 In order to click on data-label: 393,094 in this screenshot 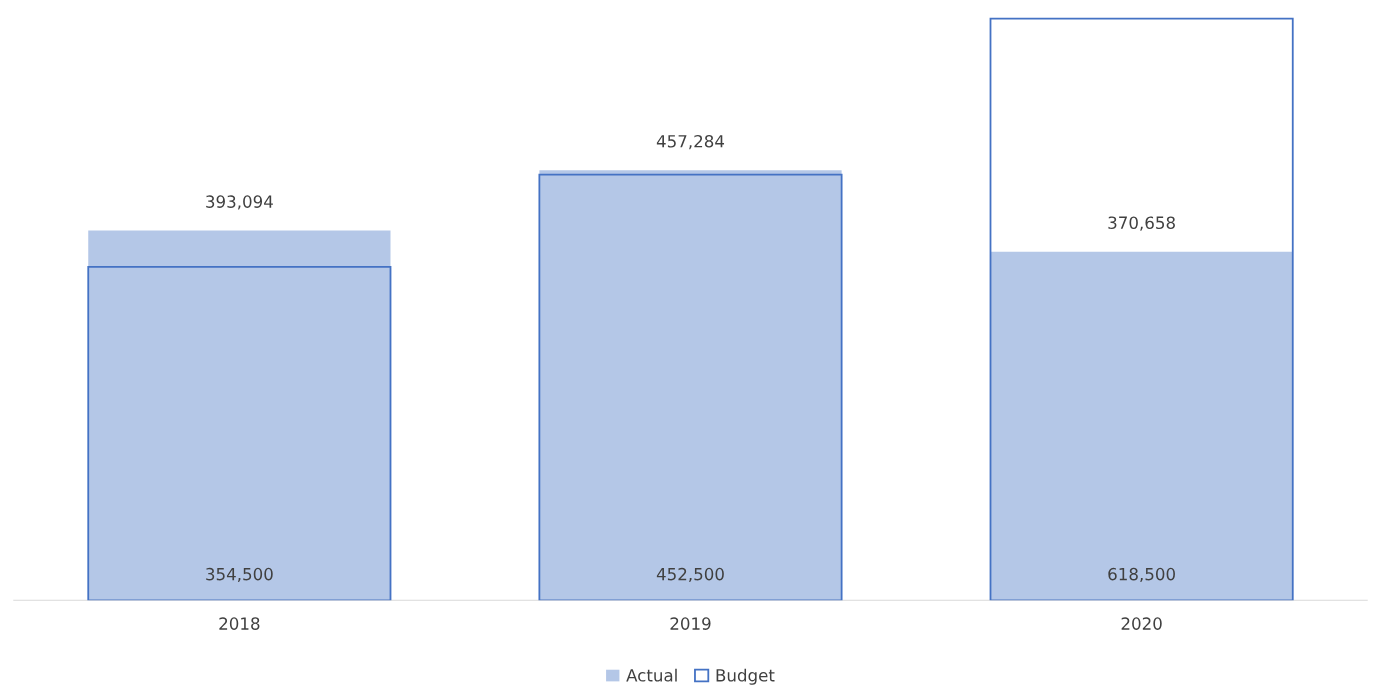, I will do `click(239, 202)`.